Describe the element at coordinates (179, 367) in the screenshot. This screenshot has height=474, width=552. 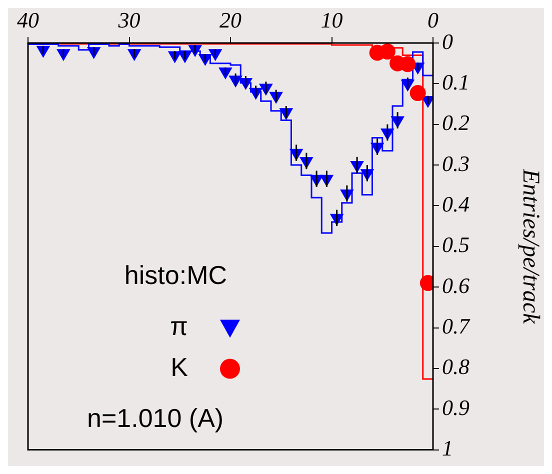
I see `legend-label: K` at that location.